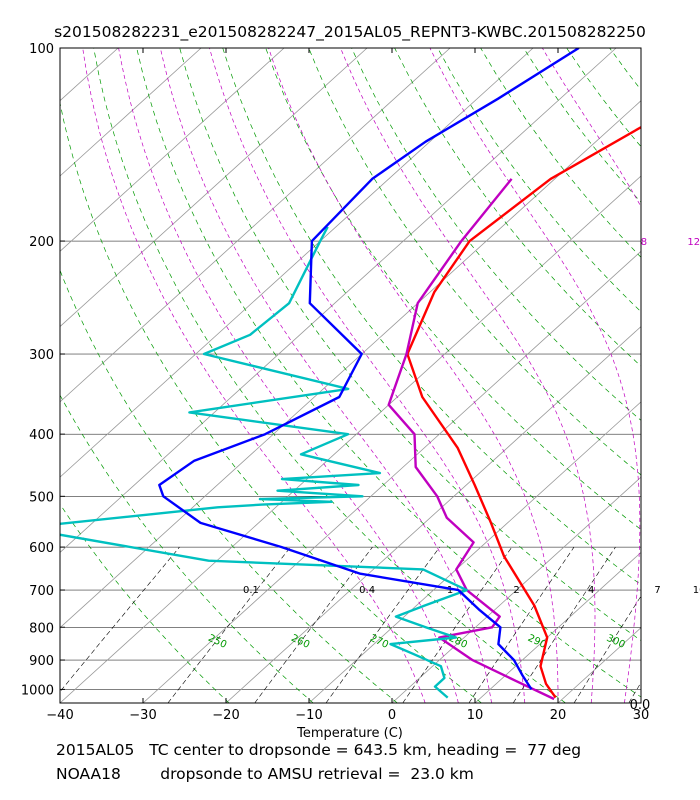  I want to click on dry-adiabat-label: 260, so click(300, 642).